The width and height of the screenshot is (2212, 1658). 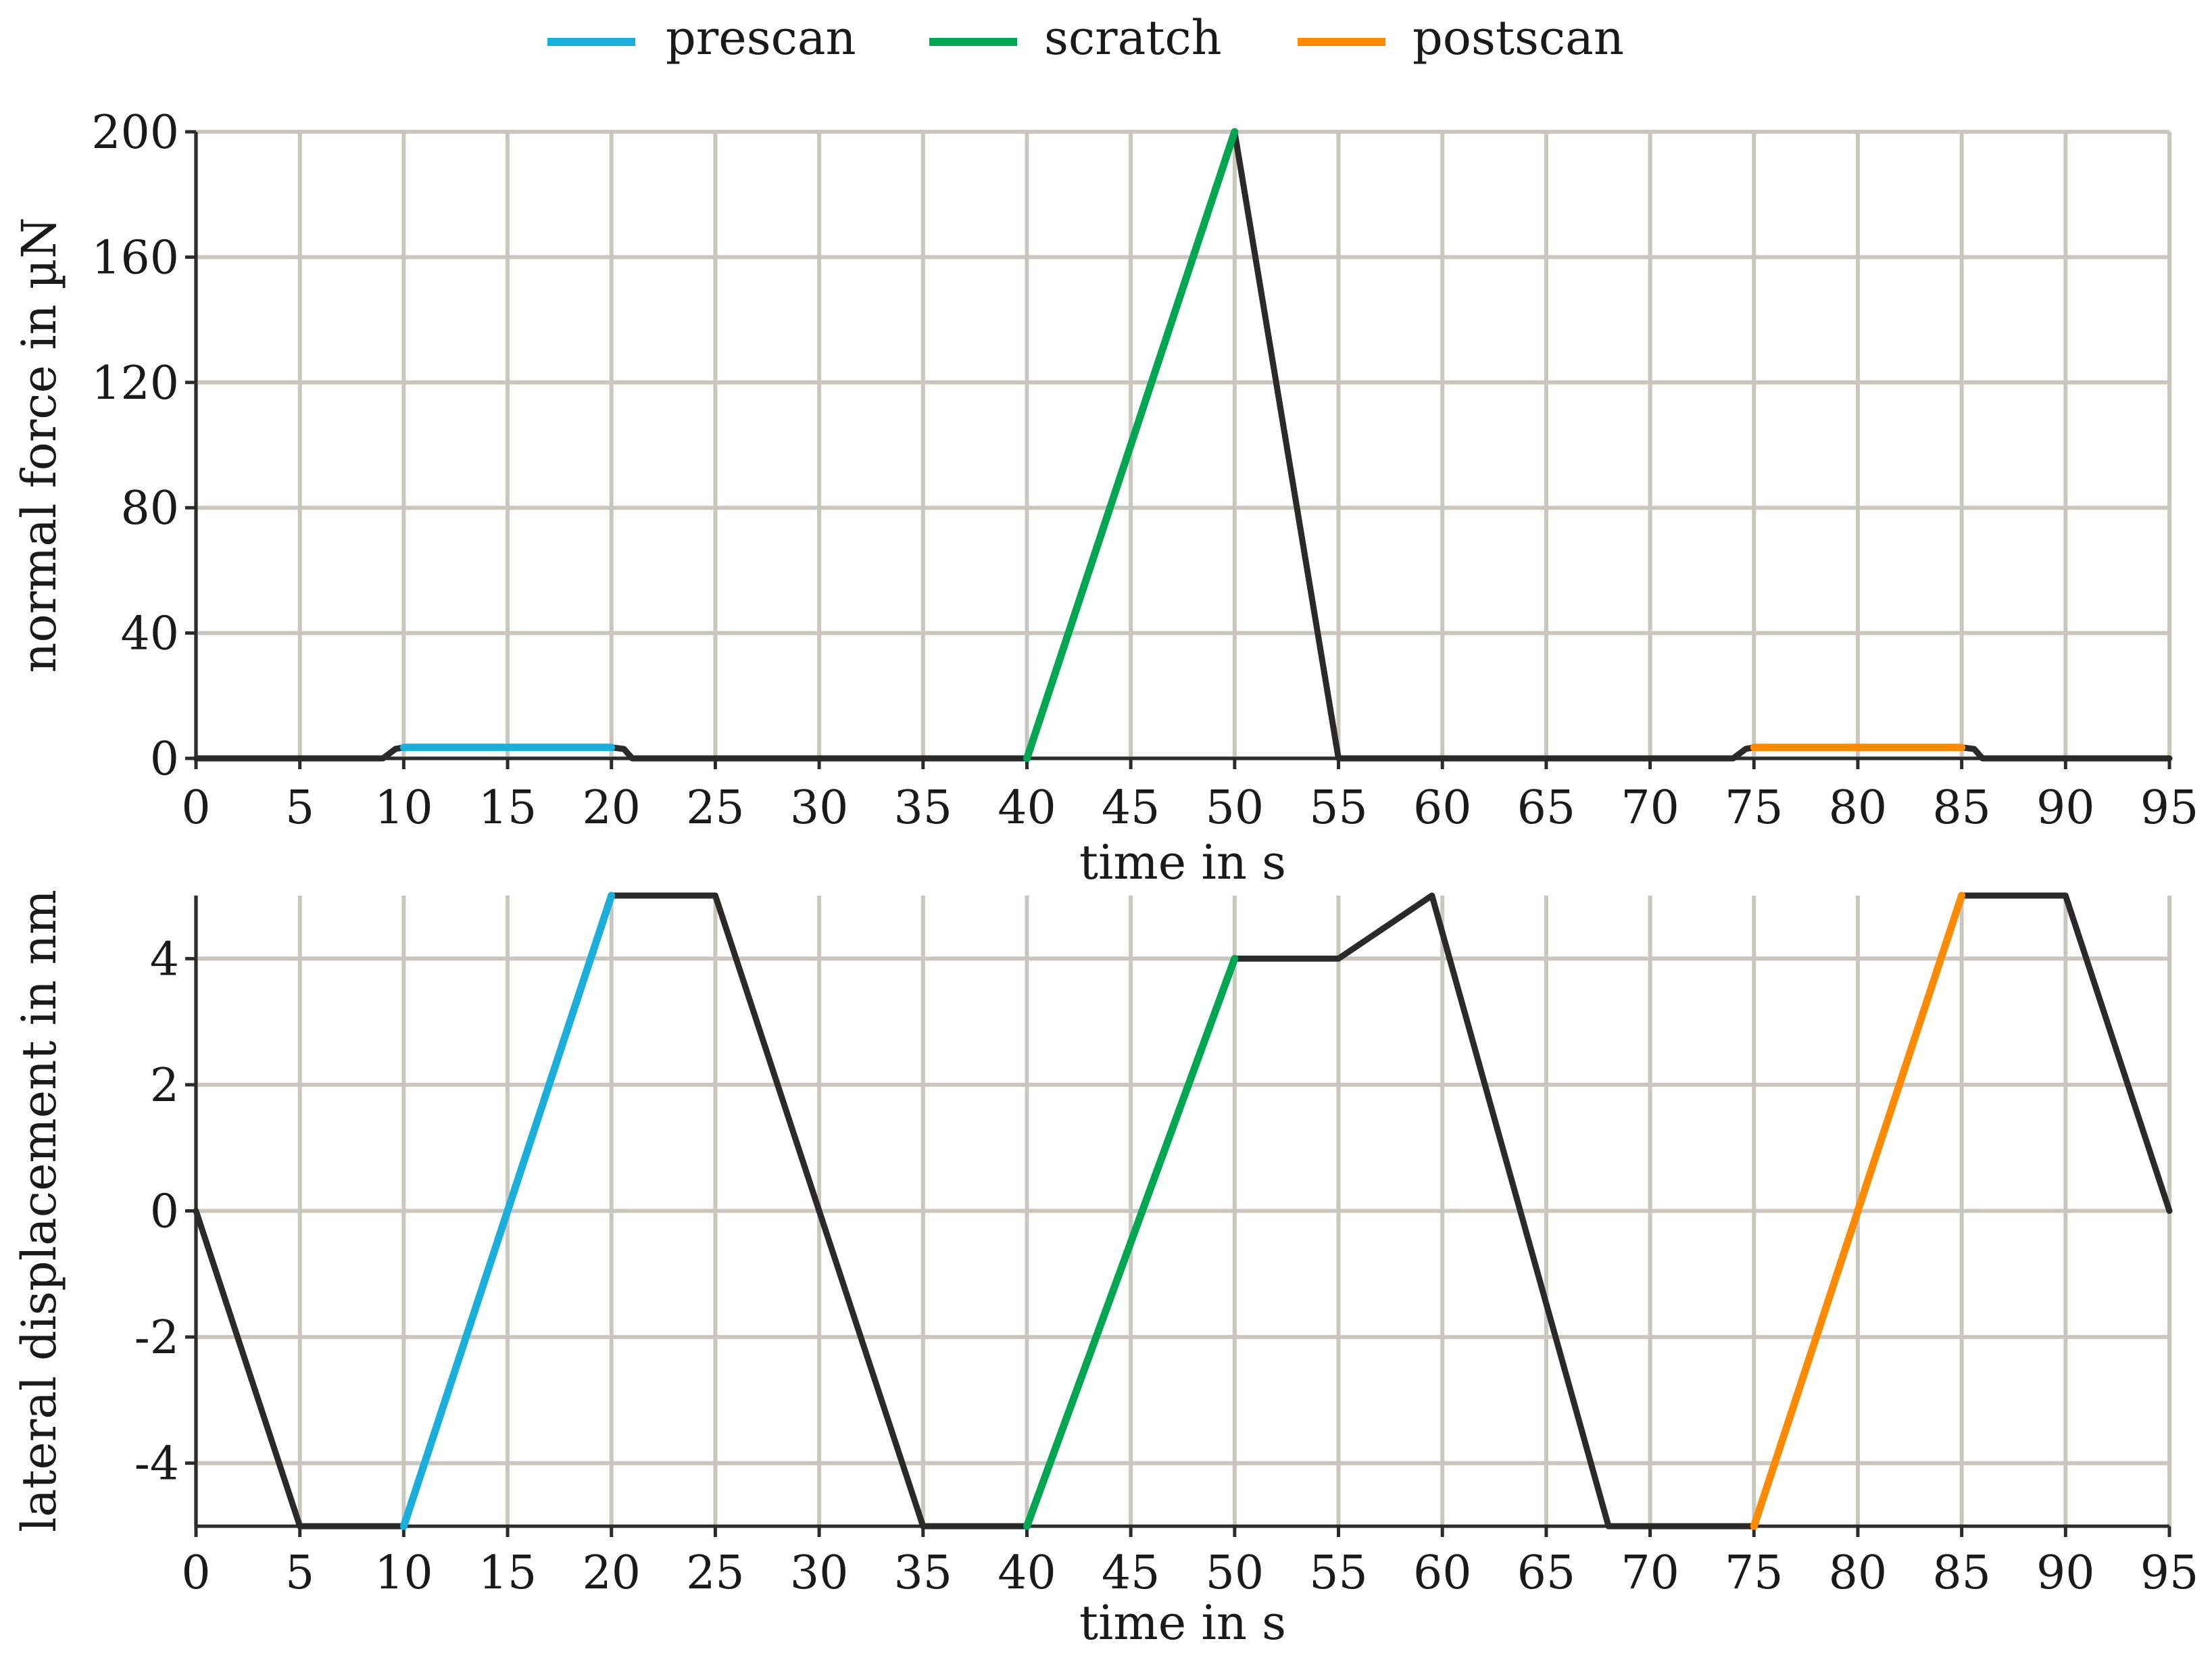 I want to click on legend-item-prescan: prescan, so click(x=701, y=38).